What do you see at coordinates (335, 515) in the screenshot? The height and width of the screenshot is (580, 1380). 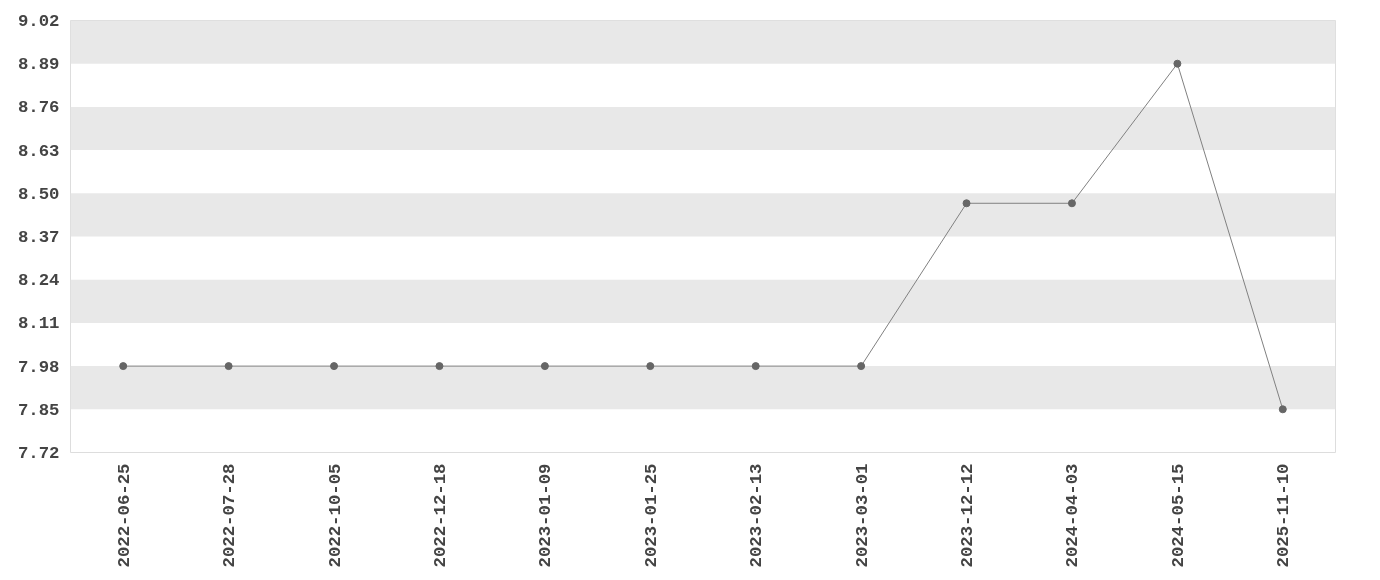 I see `x-tick-label: 2022-10-05` at bounding box center [335, 515].